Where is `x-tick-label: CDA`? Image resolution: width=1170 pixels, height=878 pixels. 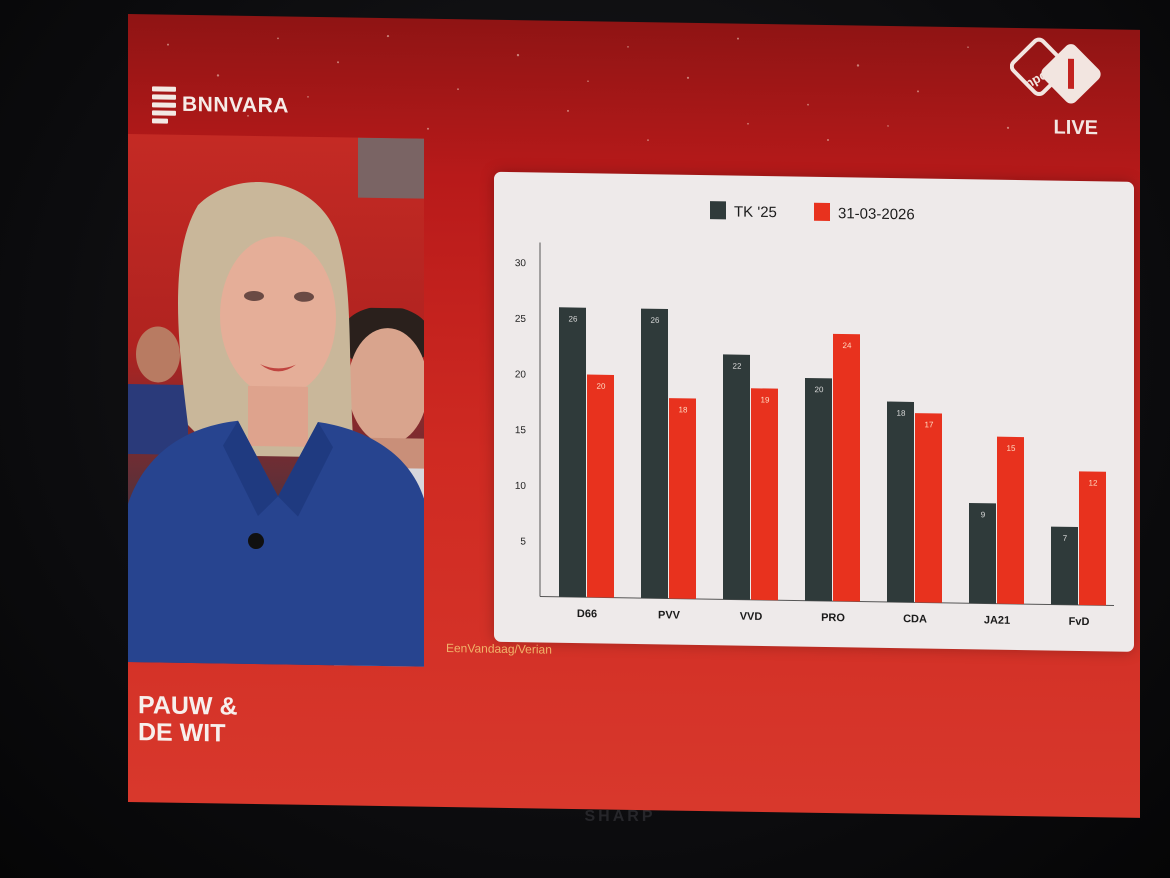 x-tick-label: CDA is located at coordinates (915, 619).